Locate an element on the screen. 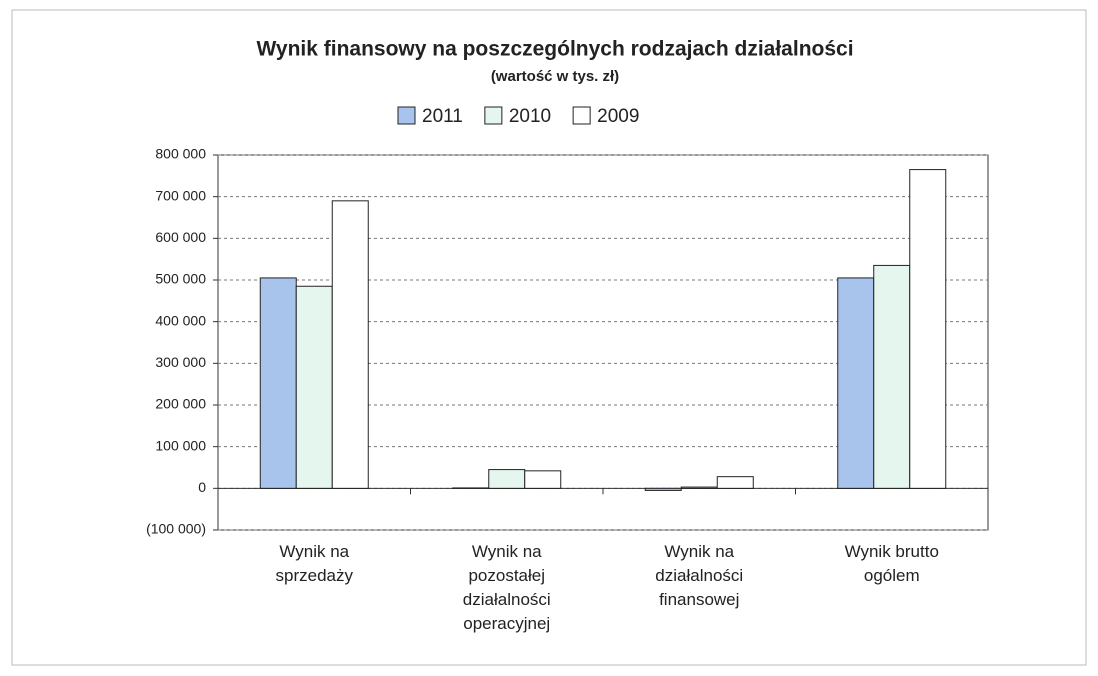 This screenshot has height=676, width=1098. legend-label: 2010 is located at coordinates (530, 116).